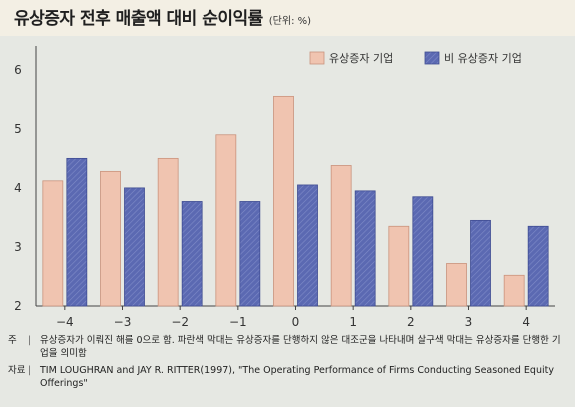 The height and width of the screenshot is (407, 575). What do you see at coordinates (65, 322) in the screenshot?
I see `x-tick-label: −4` at bounding box center [65, 322].